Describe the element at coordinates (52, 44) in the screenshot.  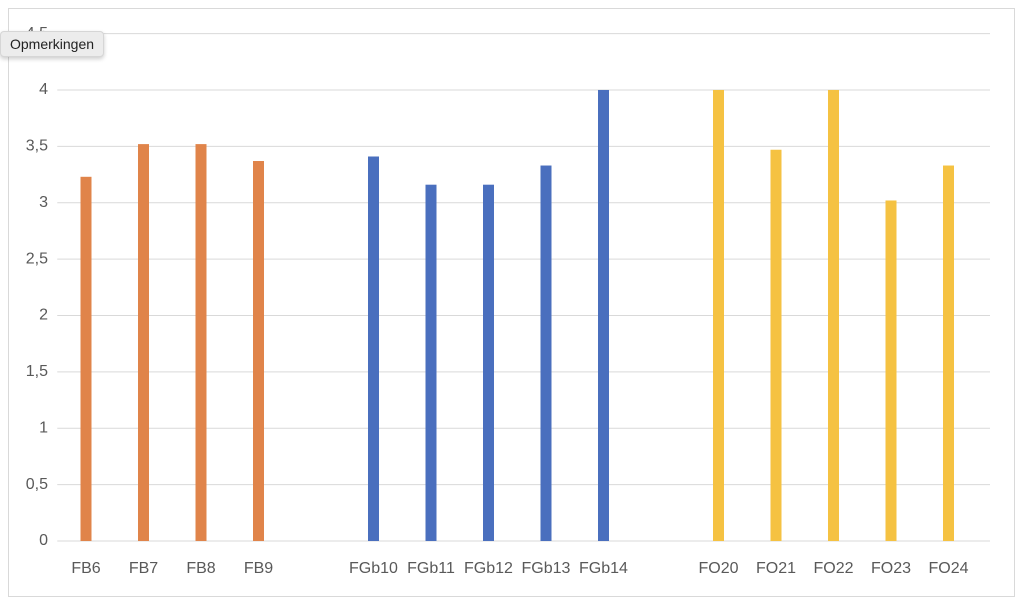
I see `tooltip: Opmerkingen` at that location.